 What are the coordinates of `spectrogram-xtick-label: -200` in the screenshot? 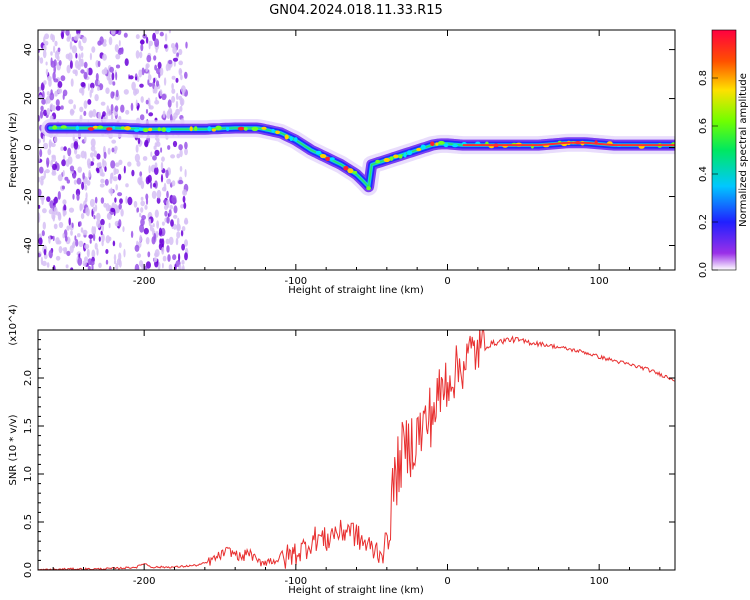 It's located at (144, 281).